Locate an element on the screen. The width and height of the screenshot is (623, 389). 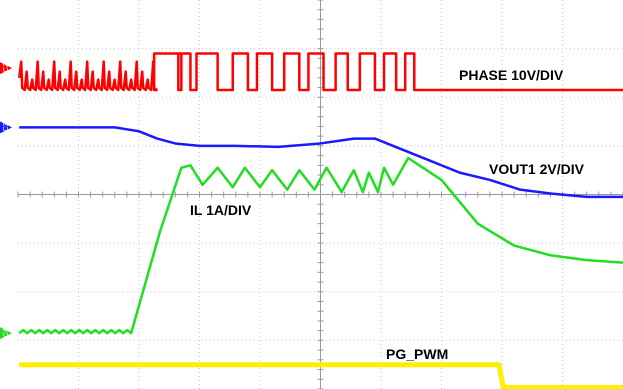
il-label: IL 1A/DIV is located at coordinates (221, 210).